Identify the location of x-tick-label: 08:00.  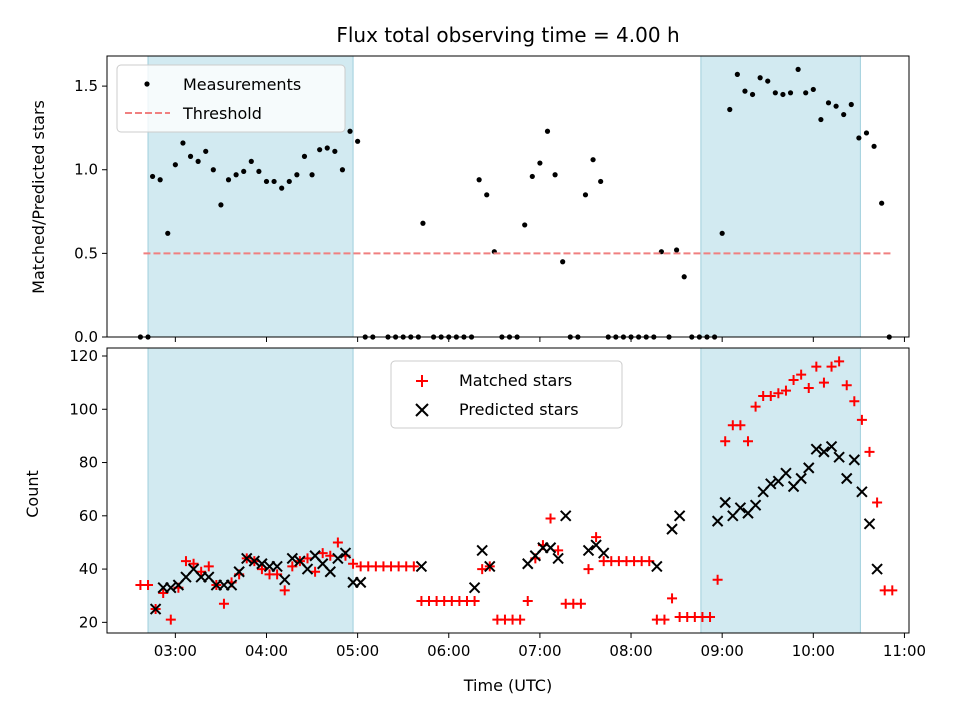
(630, 651).